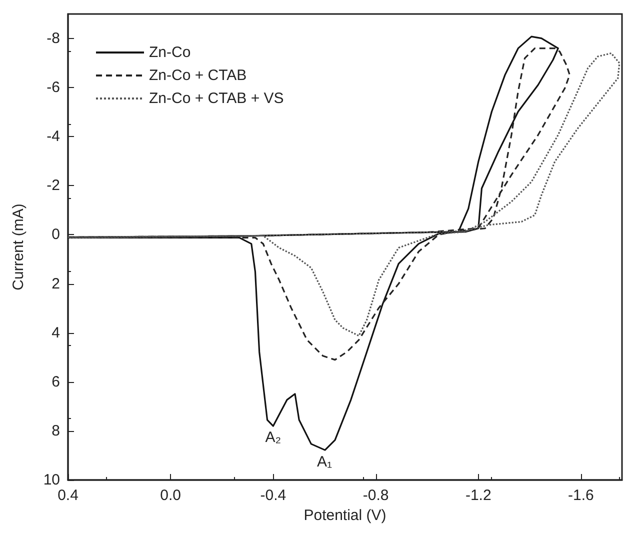 This screenshot has width=634, height=546. Describe the element at coordinates (216, 98) in the screenshot. I see `legend-label: Zn-Co + CTAB + VS` at that location.